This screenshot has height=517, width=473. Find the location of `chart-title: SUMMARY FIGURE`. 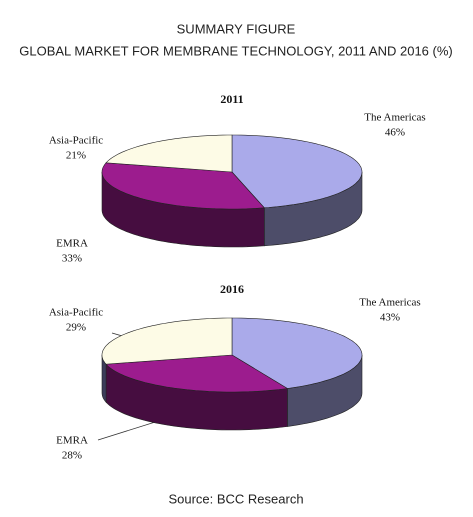

chart-title: SUMMARY FIGURE is located at coordinates (236, 28).